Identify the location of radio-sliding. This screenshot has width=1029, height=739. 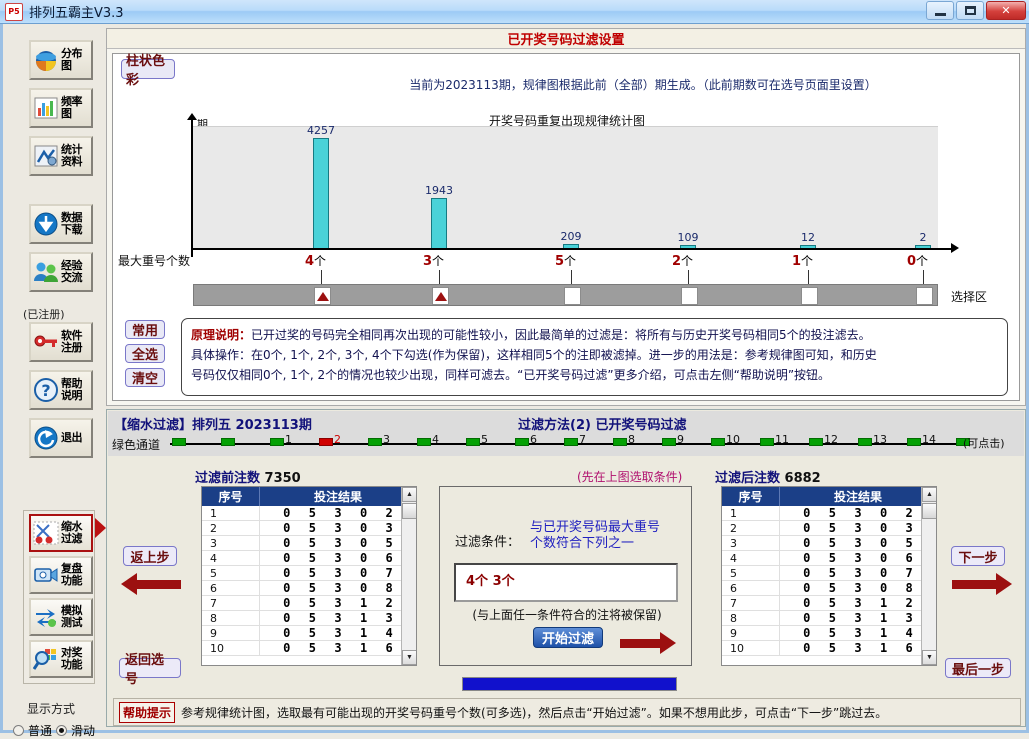
(62, 730).